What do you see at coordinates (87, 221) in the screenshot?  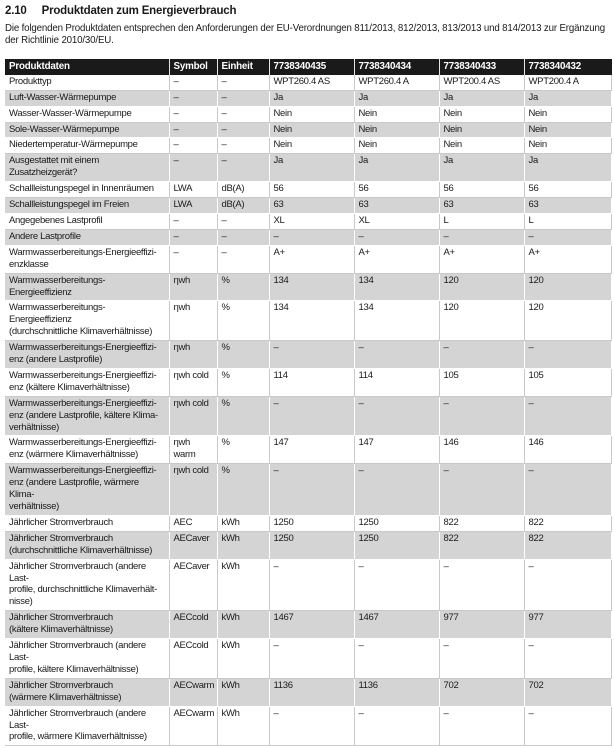 I see `cell-label: Angegebenes Lastprofil` at bounding box center [87, 221].